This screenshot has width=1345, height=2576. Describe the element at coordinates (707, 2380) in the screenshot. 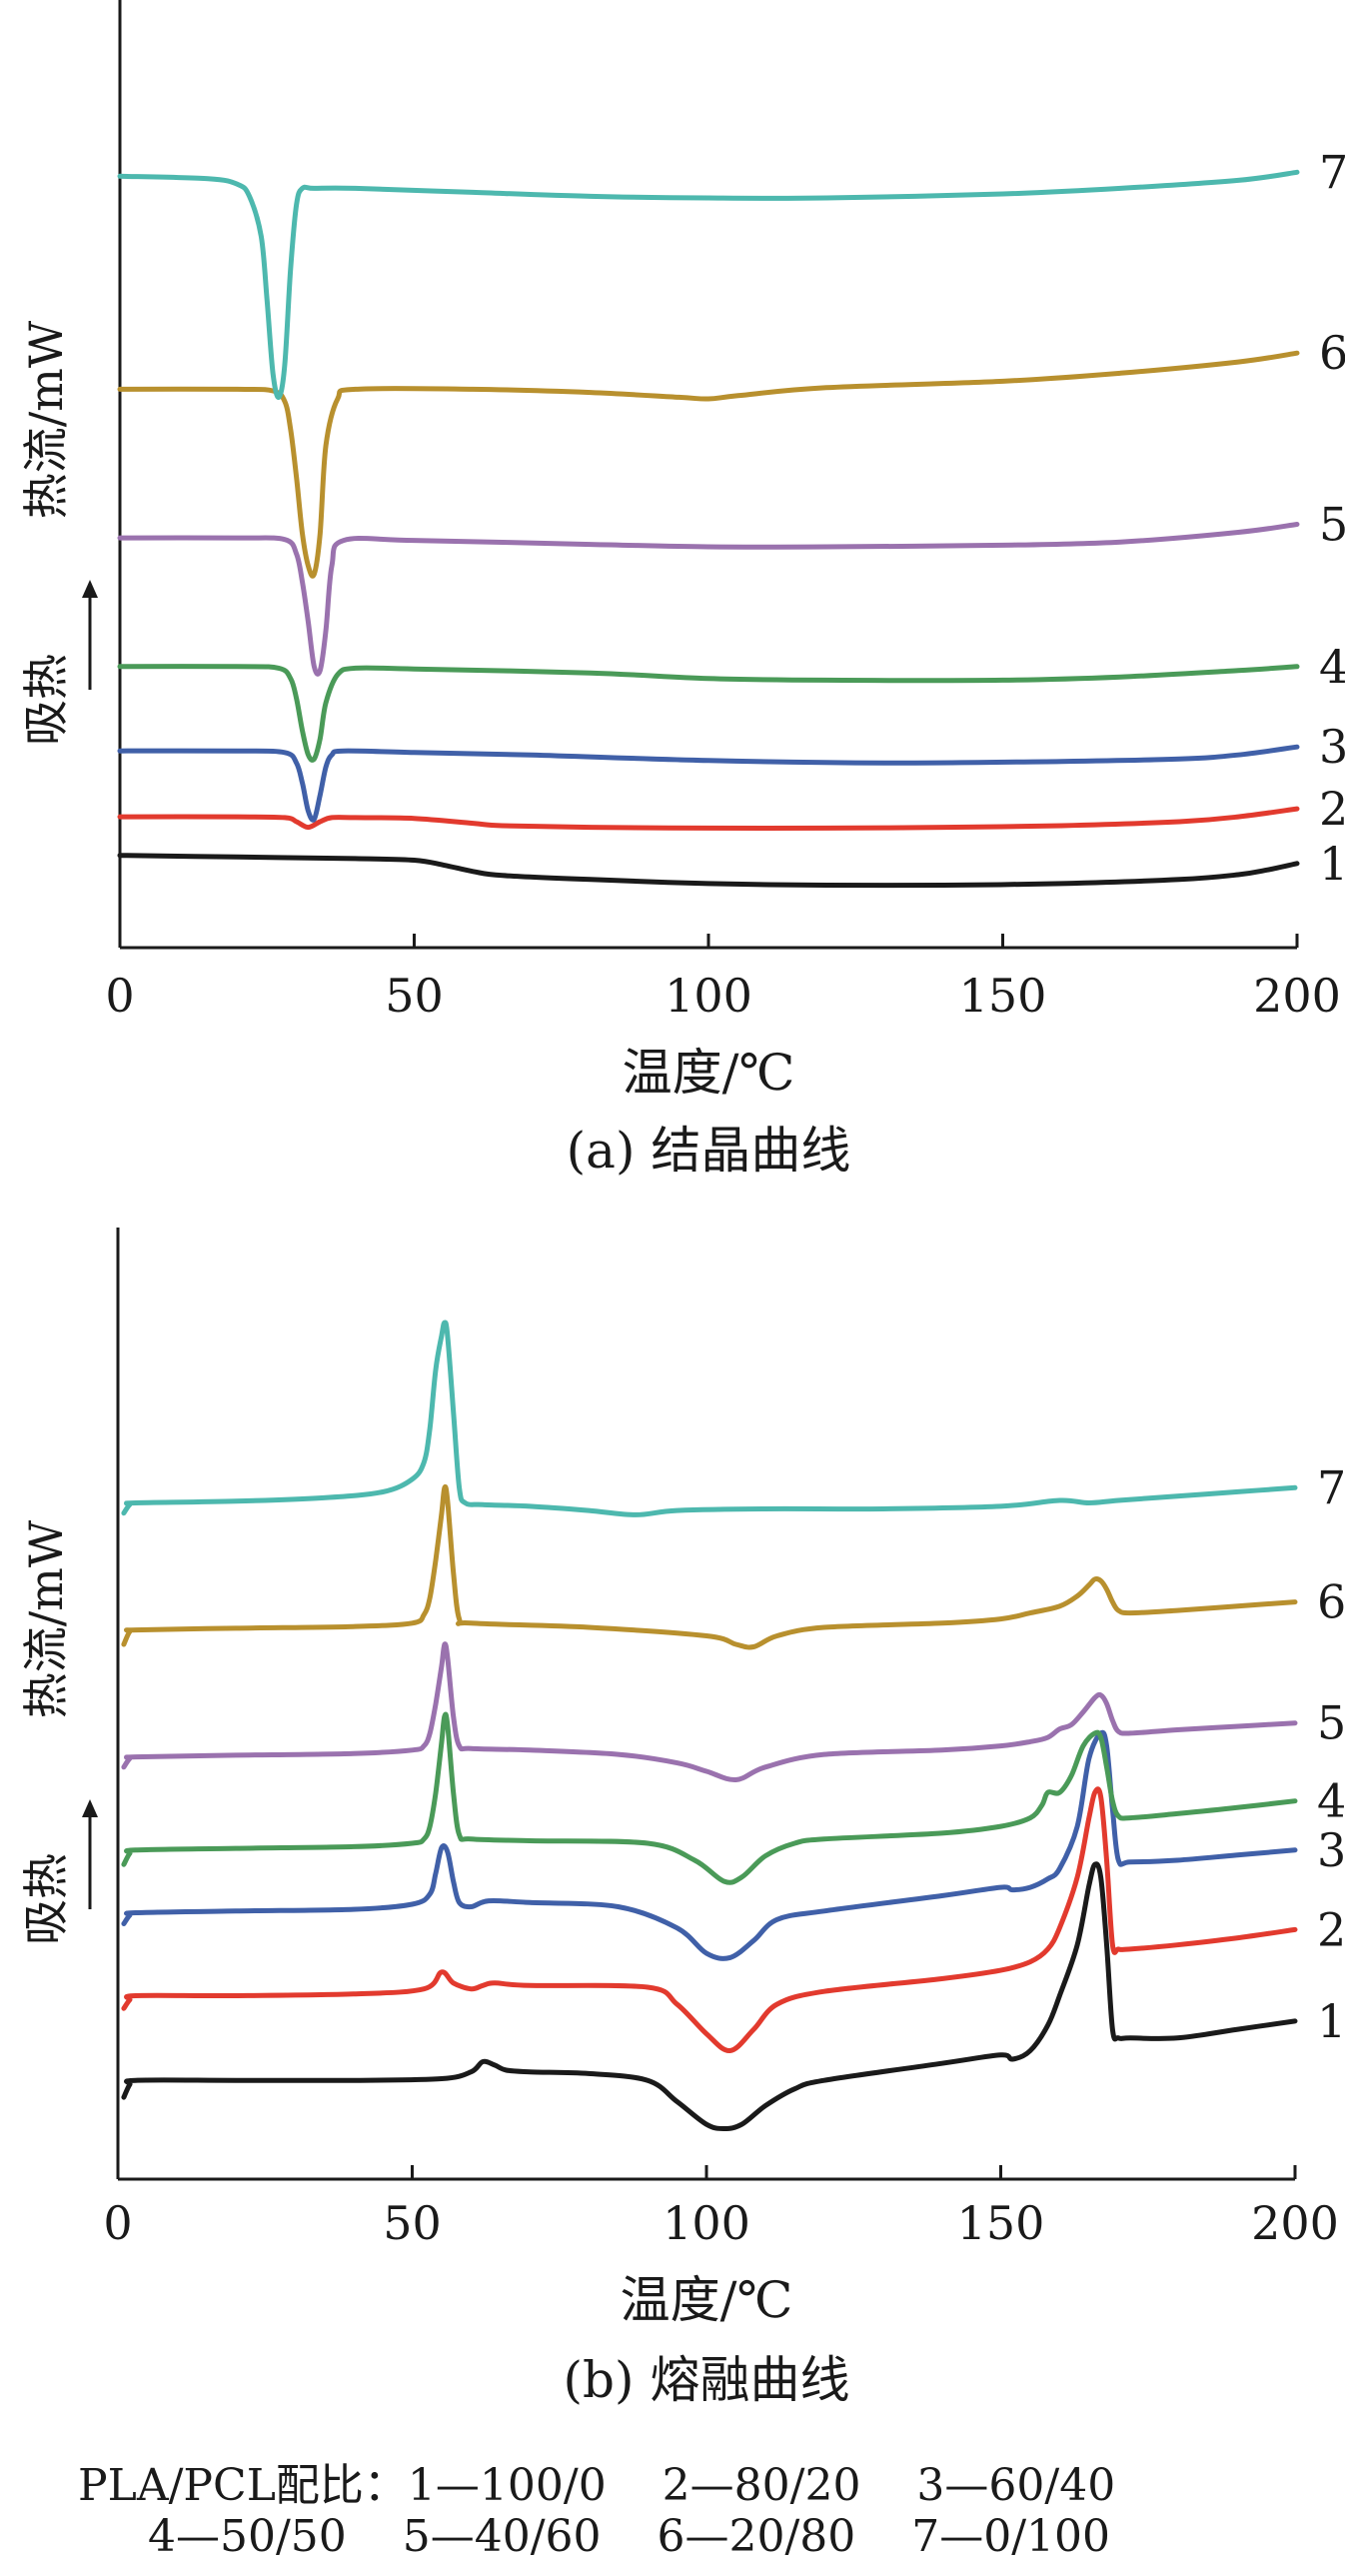

I see `chart-caption: (b) 熔融曲线` at that location.